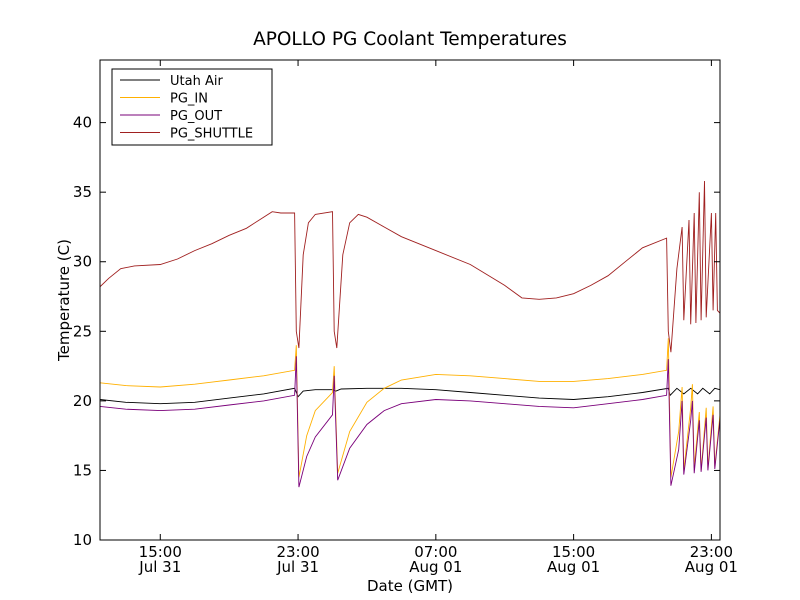 The width and height of the screenshot is (800, 600). What do you see at coordinates (189, 99) in the screenshot?
I see `legend-label: PG_IN` at bounding box center [189, 99].